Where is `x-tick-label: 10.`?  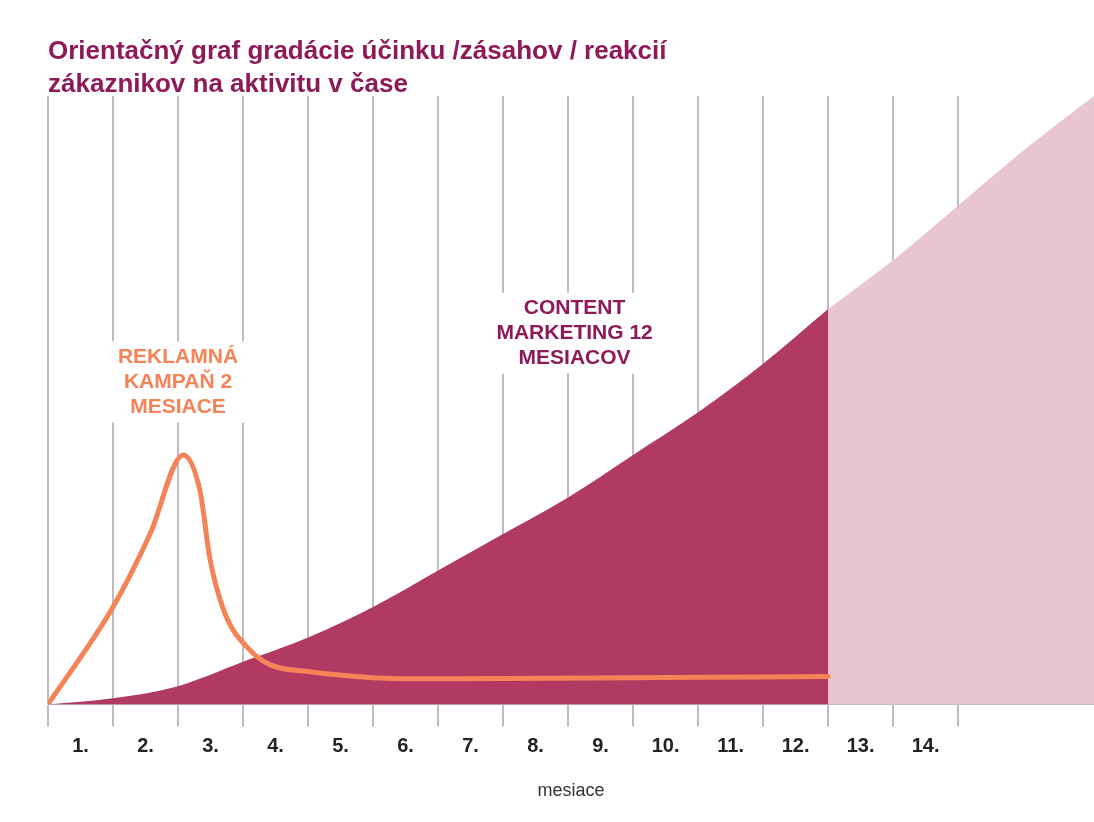 x-tick-label: 10. is located at coordinates (665, 744).